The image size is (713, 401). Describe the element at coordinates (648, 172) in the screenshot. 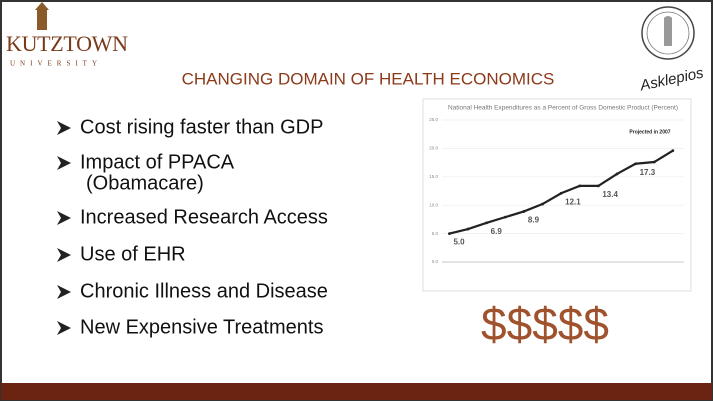

I see `data-label: 17.3` at that location.